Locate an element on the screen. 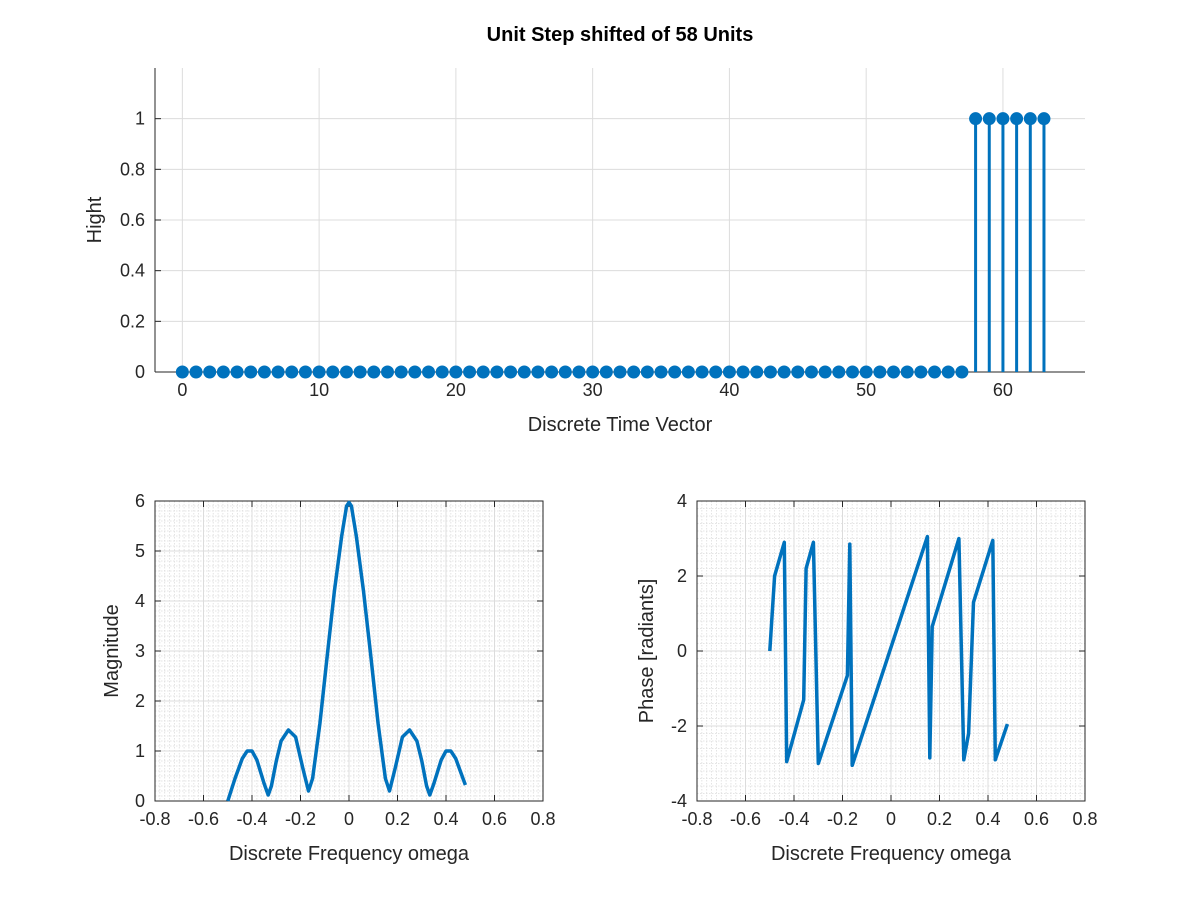 The width and height of the screenshot is (1200, 900). x-tick-label: 30 is located at coordinates (593, 390).